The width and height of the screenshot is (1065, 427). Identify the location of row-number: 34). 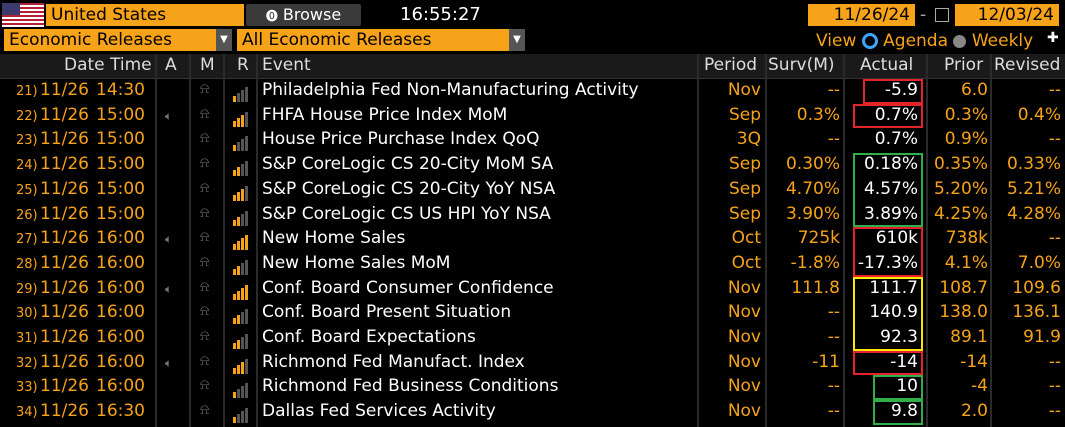
(27, 413).